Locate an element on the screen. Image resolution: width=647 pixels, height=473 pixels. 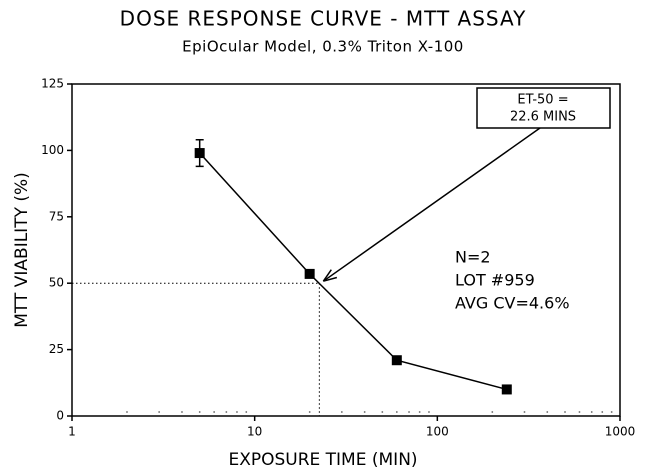
callout-text: ET-50 = is located at coordinates (542, 100).